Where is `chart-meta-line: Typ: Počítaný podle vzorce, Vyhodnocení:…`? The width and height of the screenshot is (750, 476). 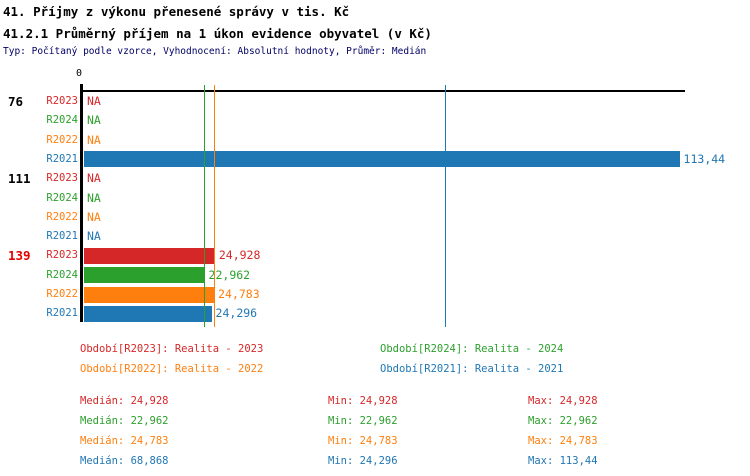 chart-meta-line: Typ: Počítaný podle vzorce, Vyhodnocení:… is located at coordinates (215, 51).